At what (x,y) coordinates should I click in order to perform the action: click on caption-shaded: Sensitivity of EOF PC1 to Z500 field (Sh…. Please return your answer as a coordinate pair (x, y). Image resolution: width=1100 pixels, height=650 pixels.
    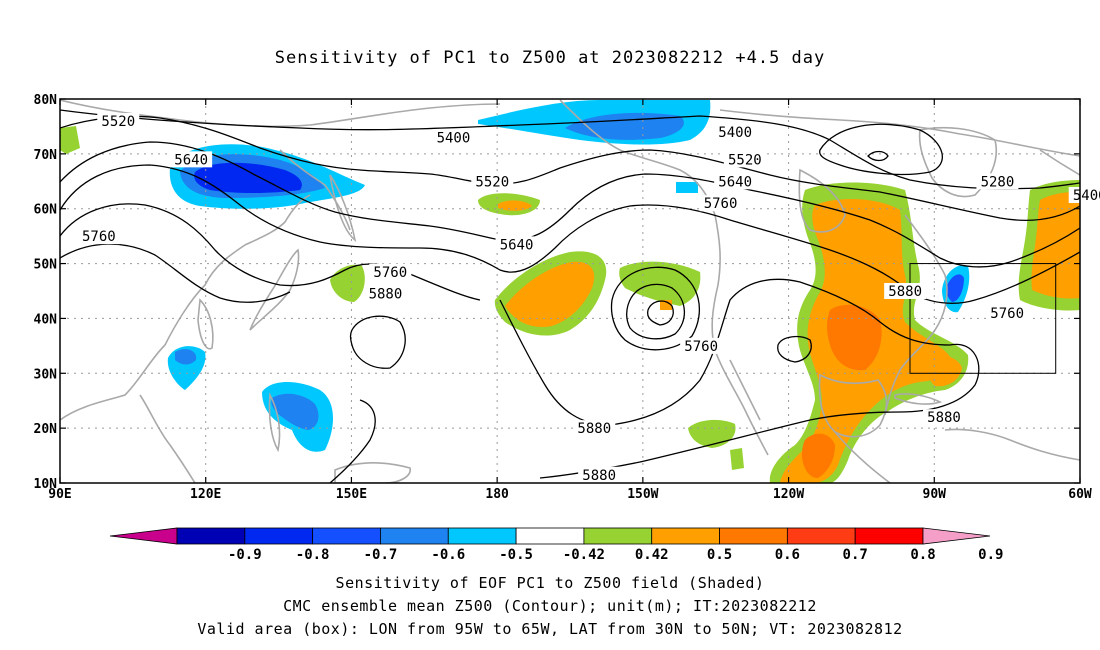
    Looking at the image, I should click on (550, 583).